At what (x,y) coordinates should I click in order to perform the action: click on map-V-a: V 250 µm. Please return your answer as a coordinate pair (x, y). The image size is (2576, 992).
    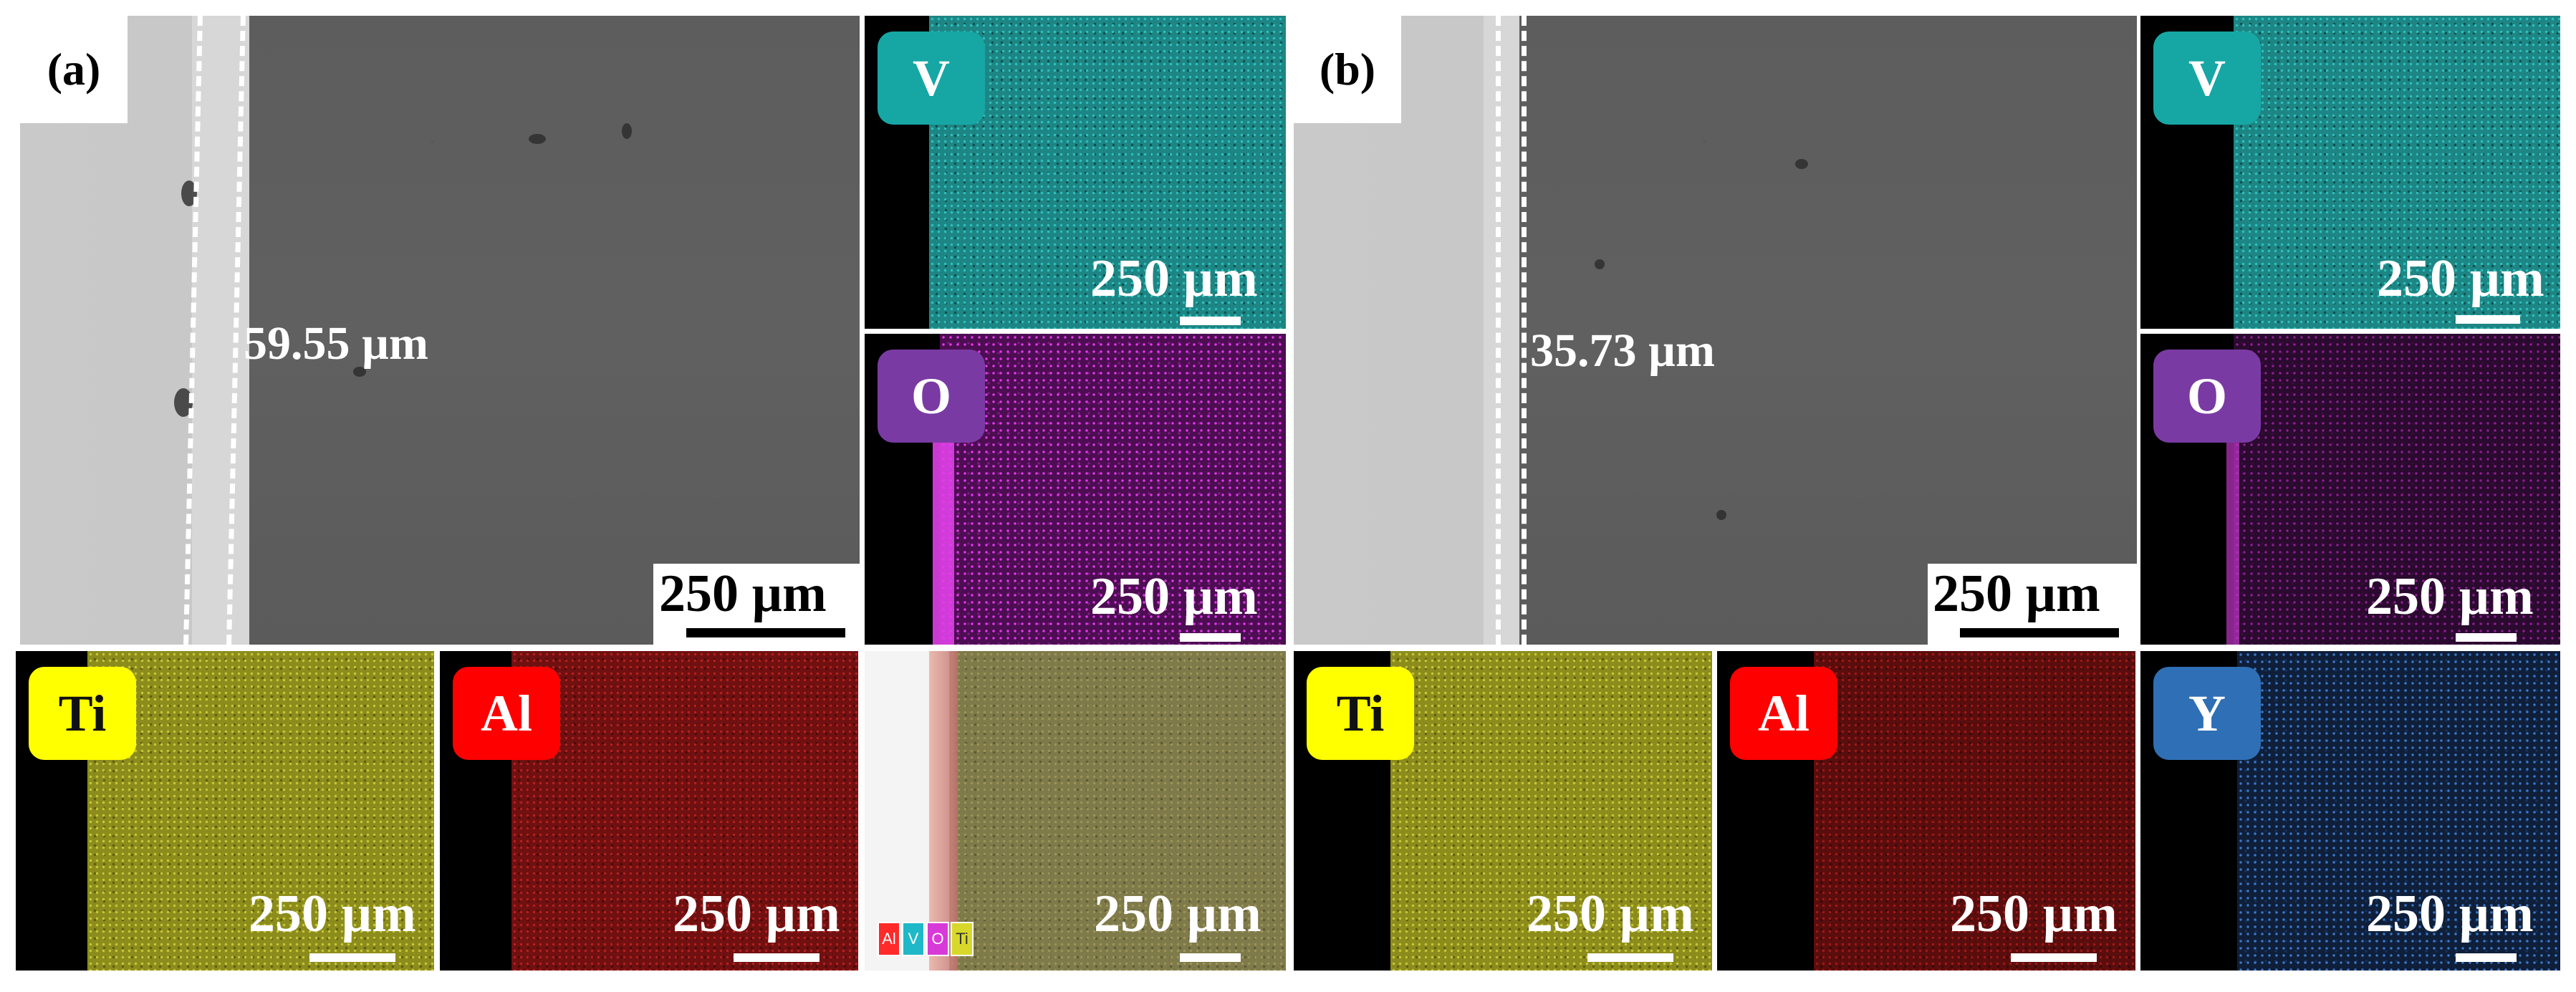
    Looking at the image, I should click on (1076, 172).